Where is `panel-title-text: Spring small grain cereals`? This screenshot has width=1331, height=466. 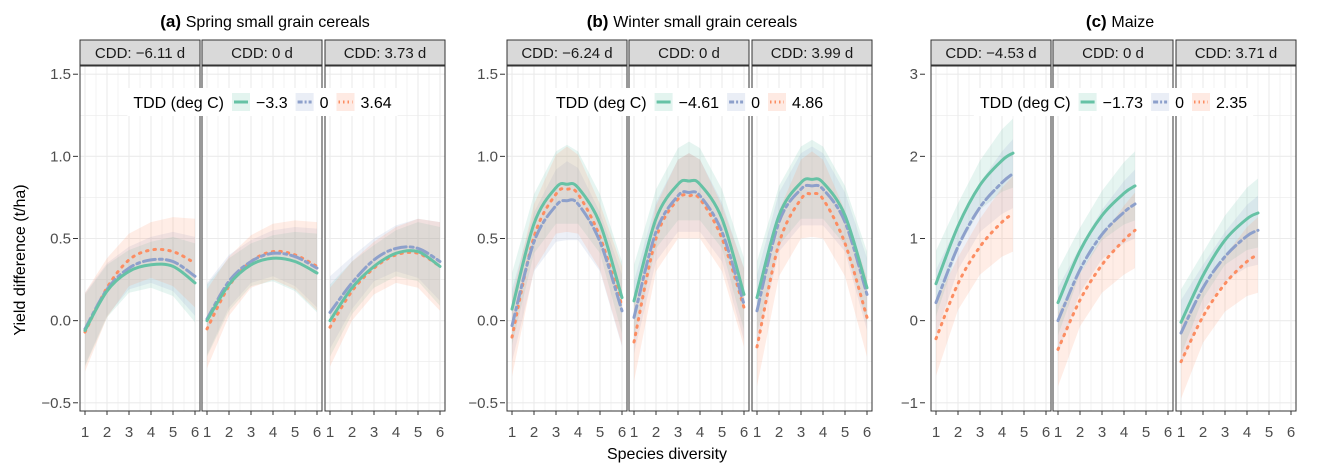 panel-title-text: Spring small grain cereals is located at coordinates (278, 22).